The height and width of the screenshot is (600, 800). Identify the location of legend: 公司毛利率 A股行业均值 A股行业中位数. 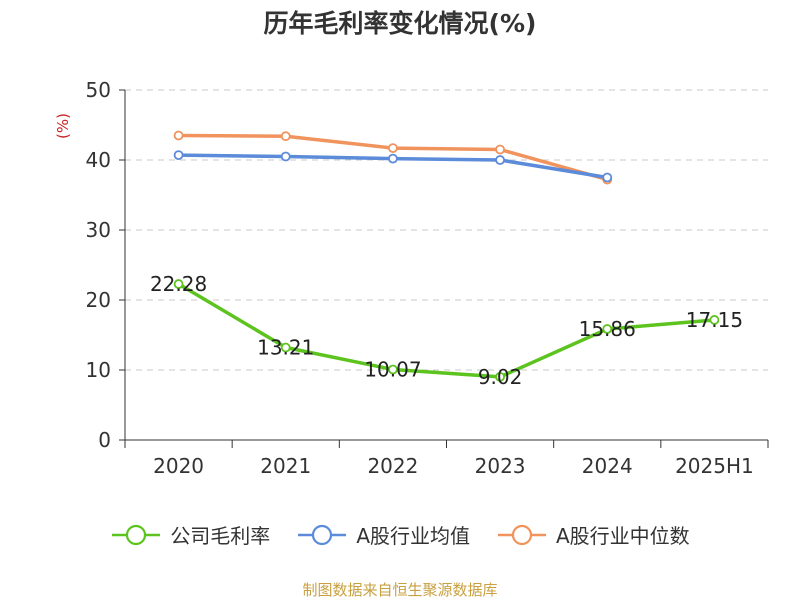
(400, 534).